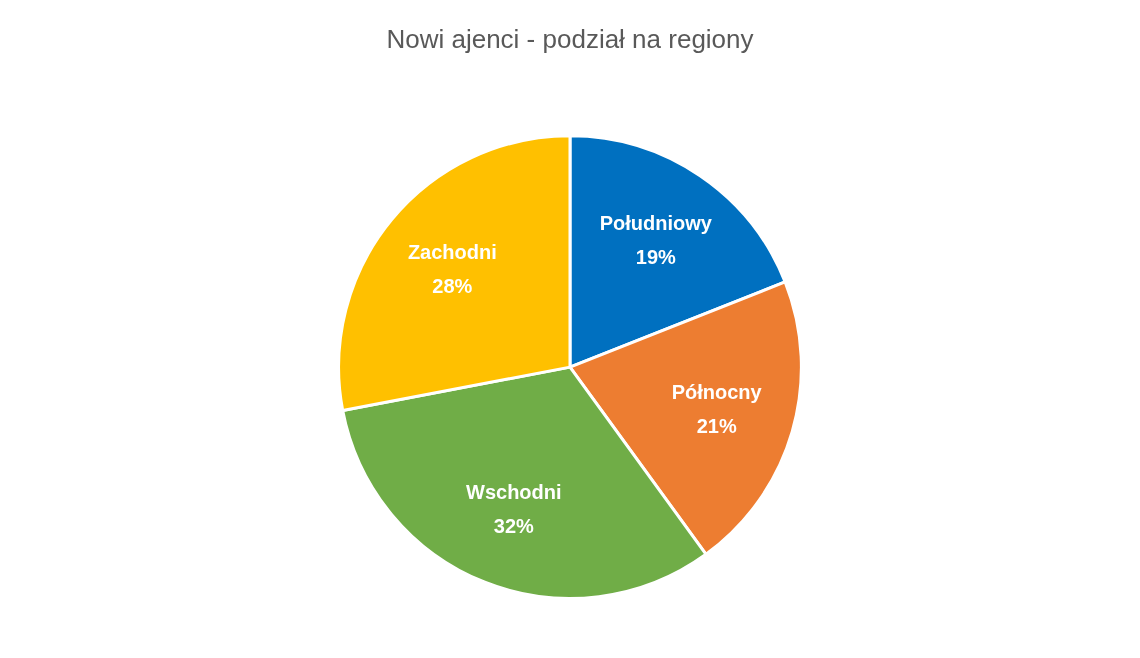 Image resolution: width=1140 pixels, height=658 pixels. I want to click on data-label: 21%, so click(716, 426).